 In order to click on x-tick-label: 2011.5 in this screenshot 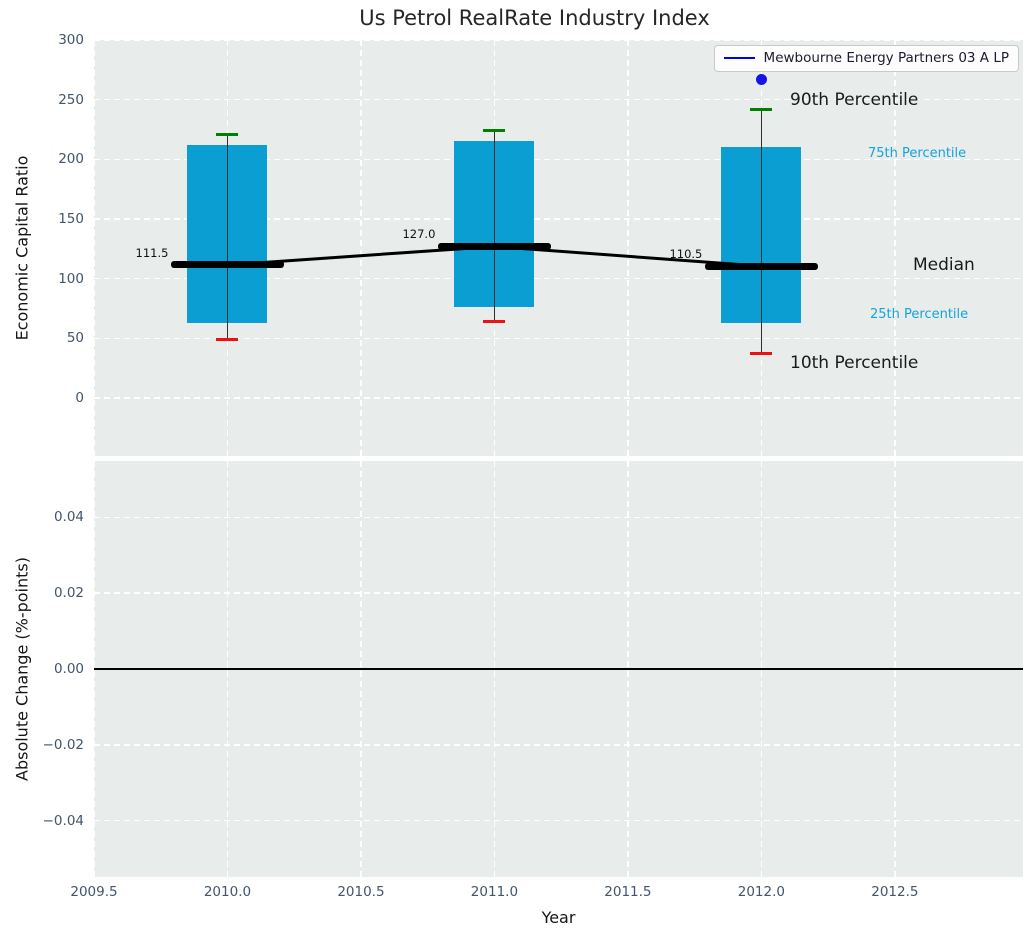, I will do `click(628, 892)`.